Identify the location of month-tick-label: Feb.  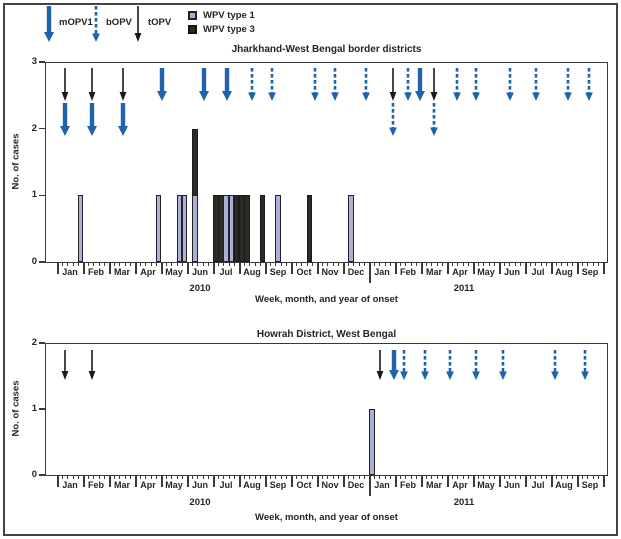
(407, 484).